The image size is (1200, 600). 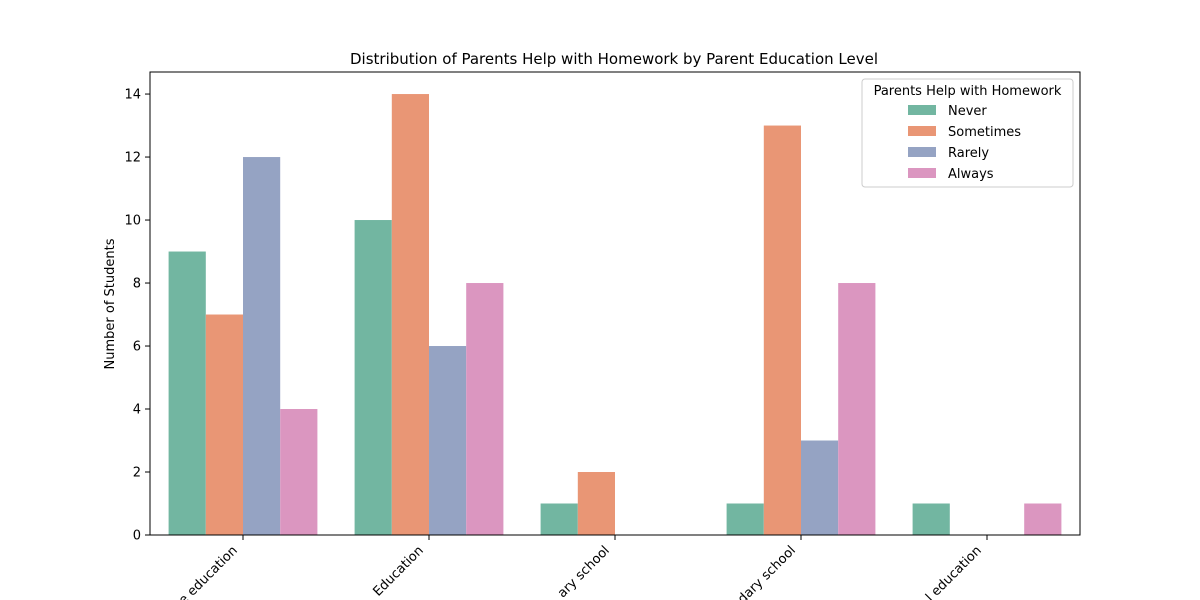 I want to click on legend-label: Rarely, so click(x=968, y=153).